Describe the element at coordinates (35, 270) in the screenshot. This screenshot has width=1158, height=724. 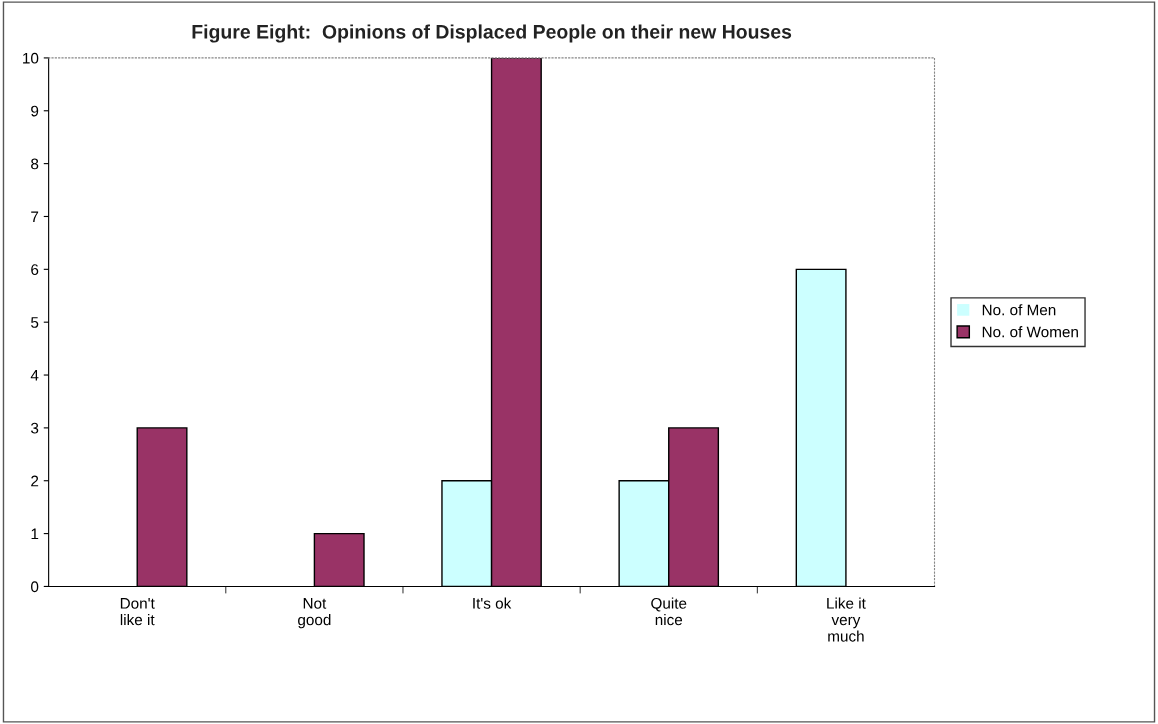
I see `y-tick-label: 6` at that location.